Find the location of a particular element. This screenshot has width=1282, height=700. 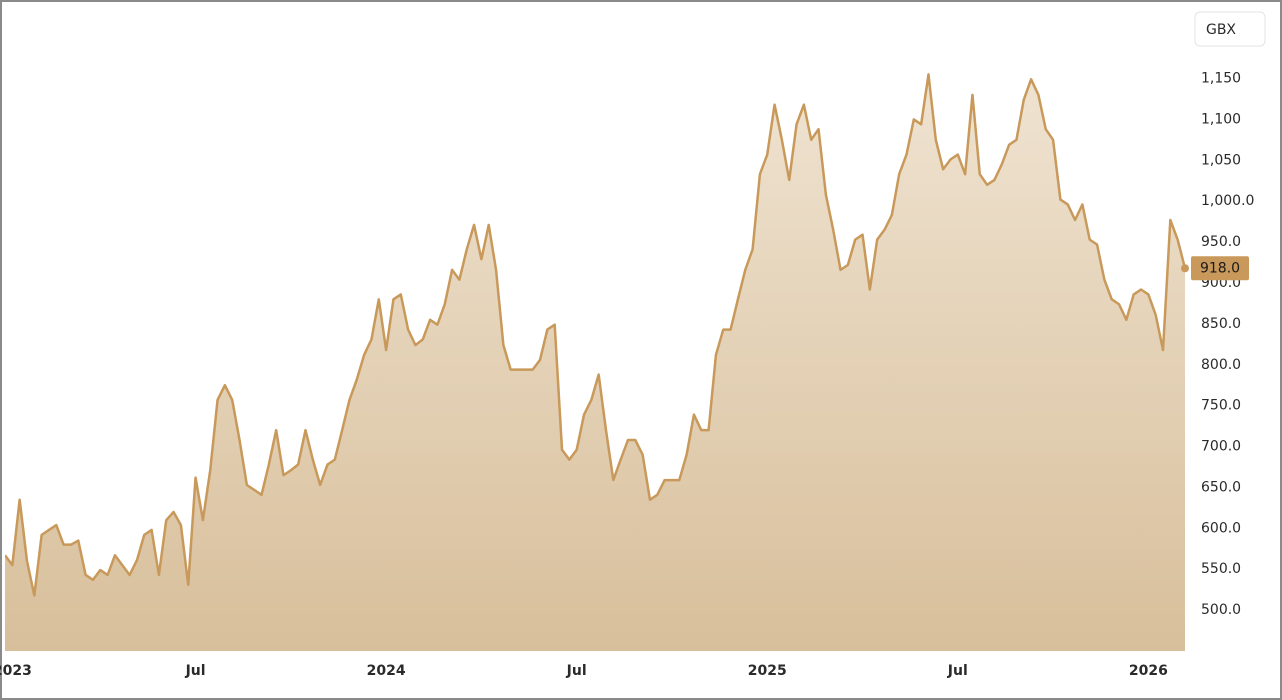

x-tick-label: 2026 is located at coordinates (1148, 671).